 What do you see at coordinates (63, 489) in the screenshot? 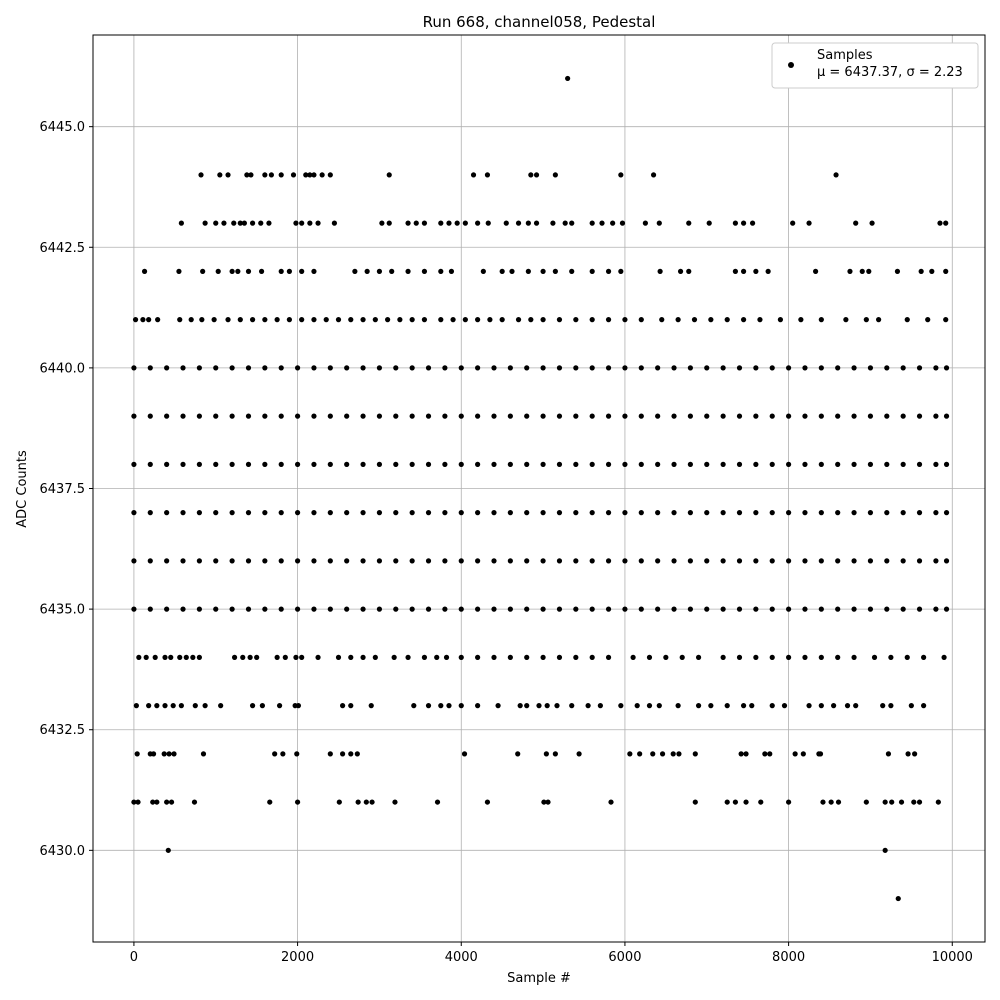
I see `y-tick-label: 6437.5` at bounding box center [63, 489].